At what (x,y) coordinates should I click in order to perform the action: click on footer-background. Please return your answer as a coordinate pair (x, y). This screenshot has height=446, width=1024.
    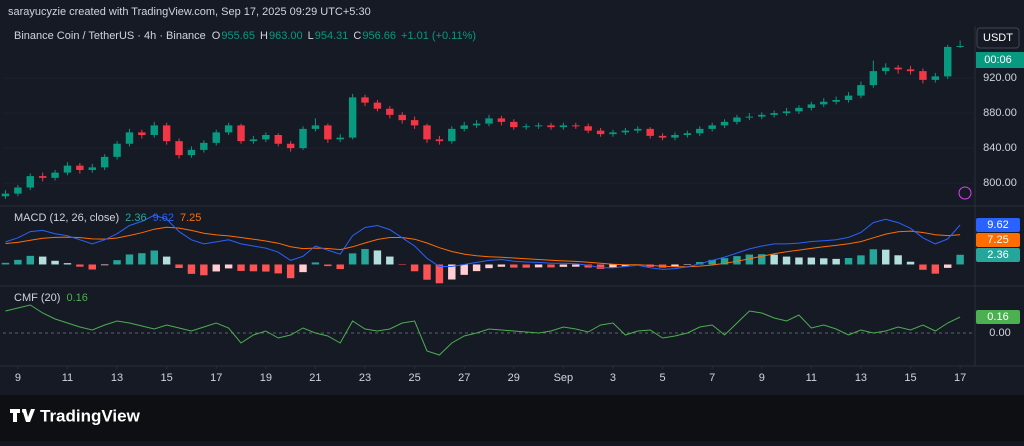
    Looking at the image, I should click on (512, 418).